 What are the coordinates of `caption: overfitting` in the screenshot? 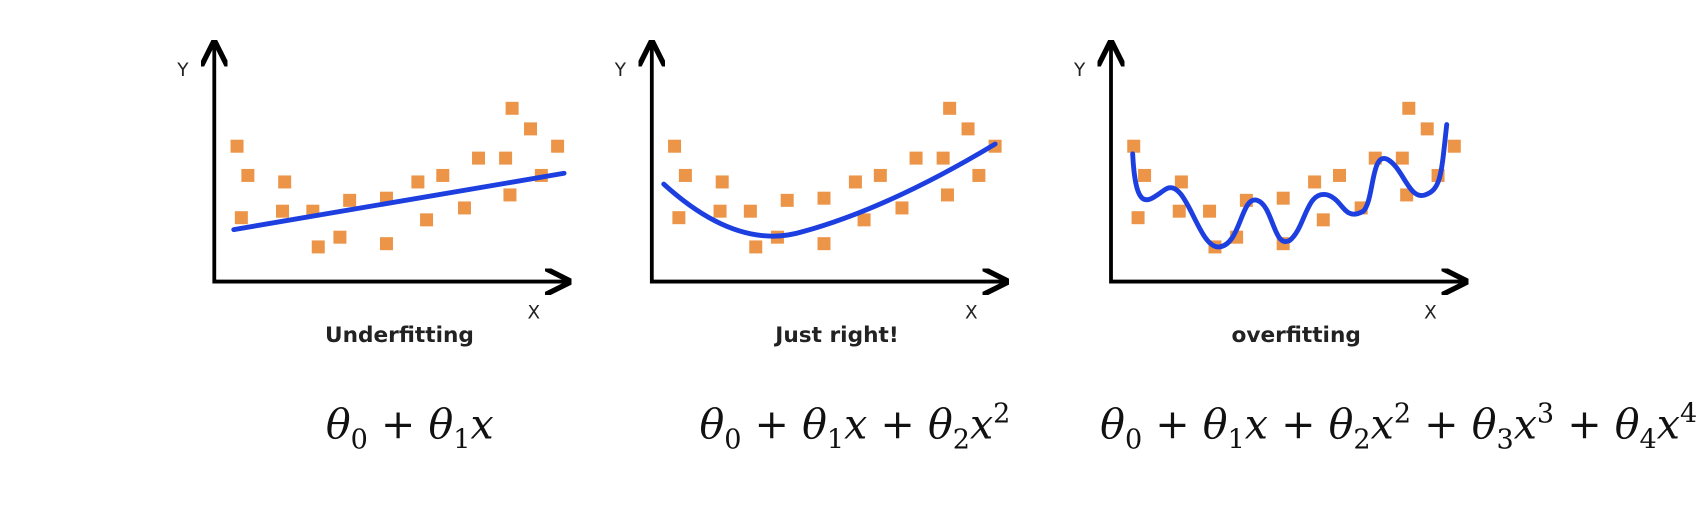 It's located at (1296, 335).